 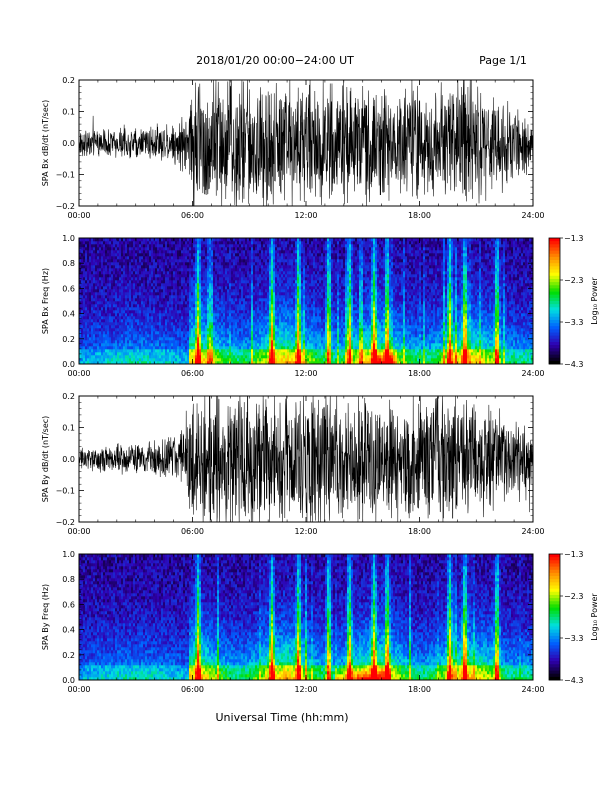 I want to click on y-axis-title: SPA Bx dB/dt (nT/sec), so click(x=45, y=143).